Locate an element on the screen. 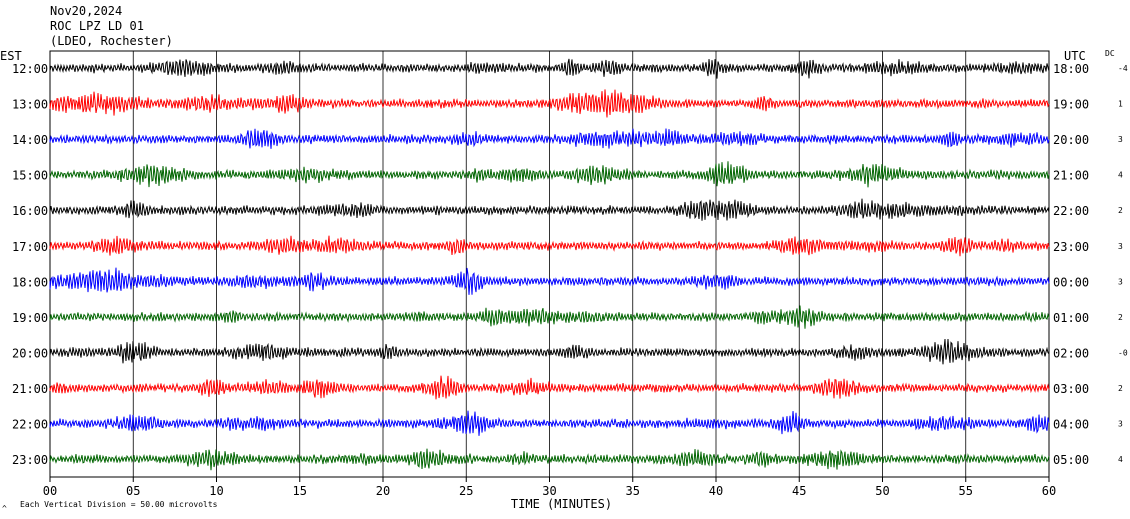  trace-2000 is located at coordinates (549, 351).